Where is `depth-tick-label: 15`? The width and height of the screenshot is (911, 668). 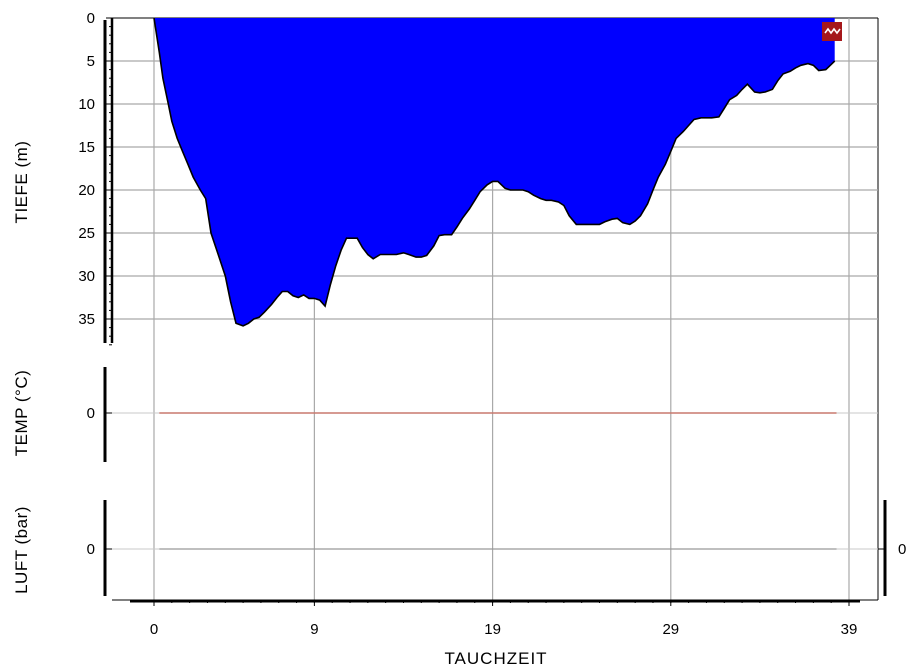
depth-tick-label: 15 is located at coordinates (86, 147).